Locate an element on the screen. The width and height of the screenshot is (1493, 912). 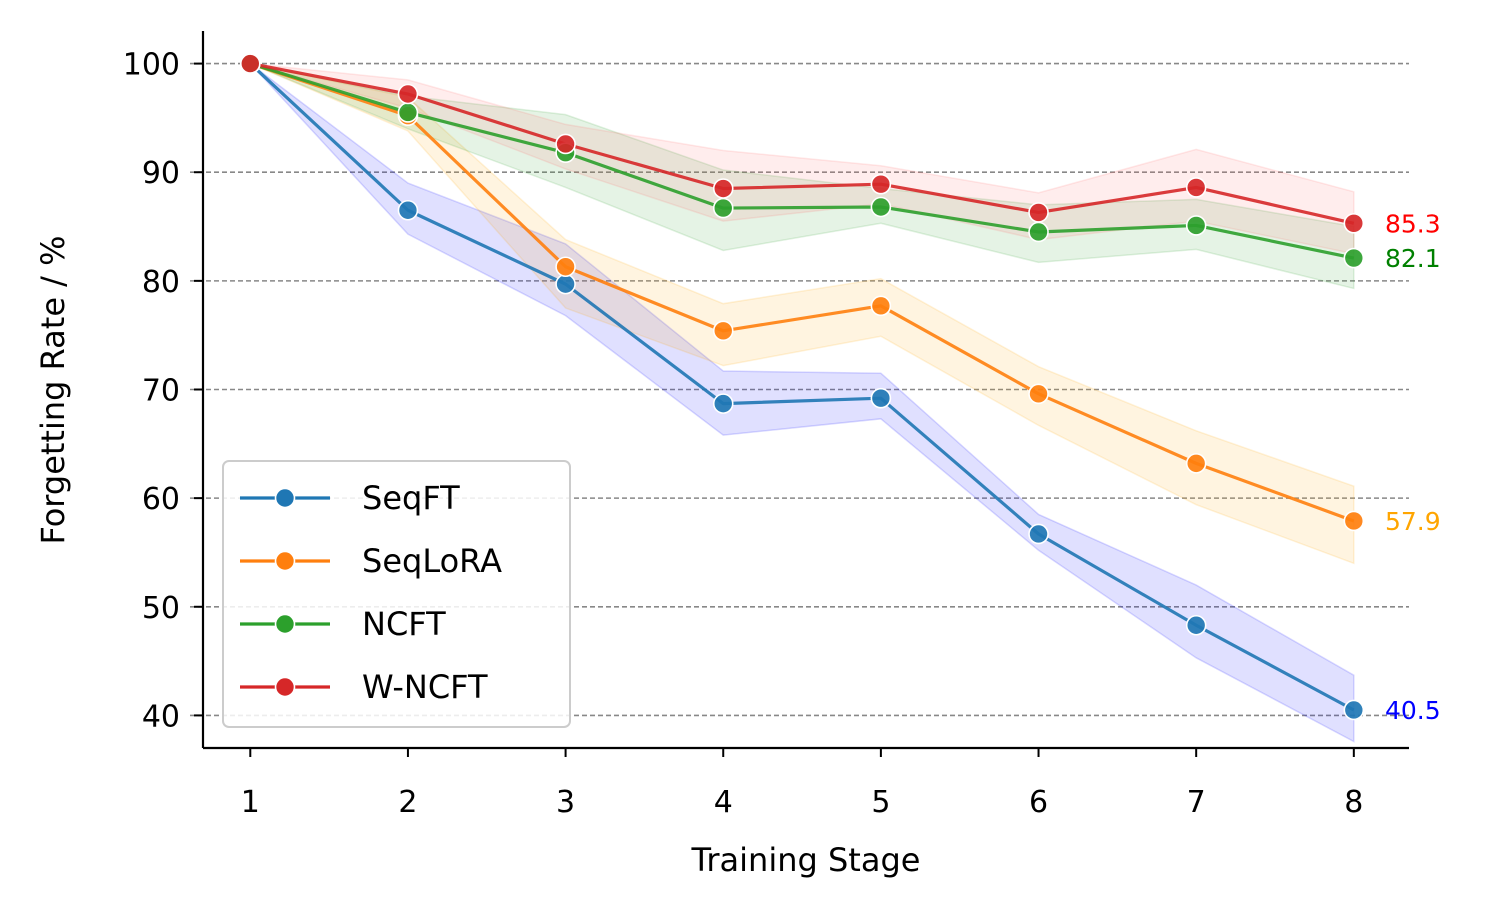
y-tick-label: 80 is located at coordinates (161, 282).